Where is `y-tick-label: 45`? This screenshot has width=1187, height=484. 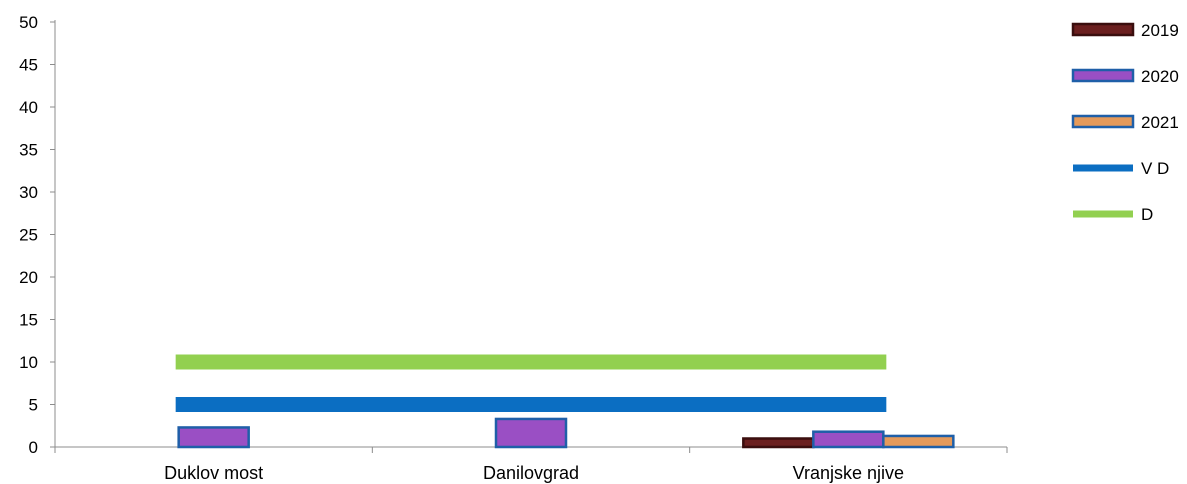
y-tick-label: 45 is located at coordinates (28, 65).